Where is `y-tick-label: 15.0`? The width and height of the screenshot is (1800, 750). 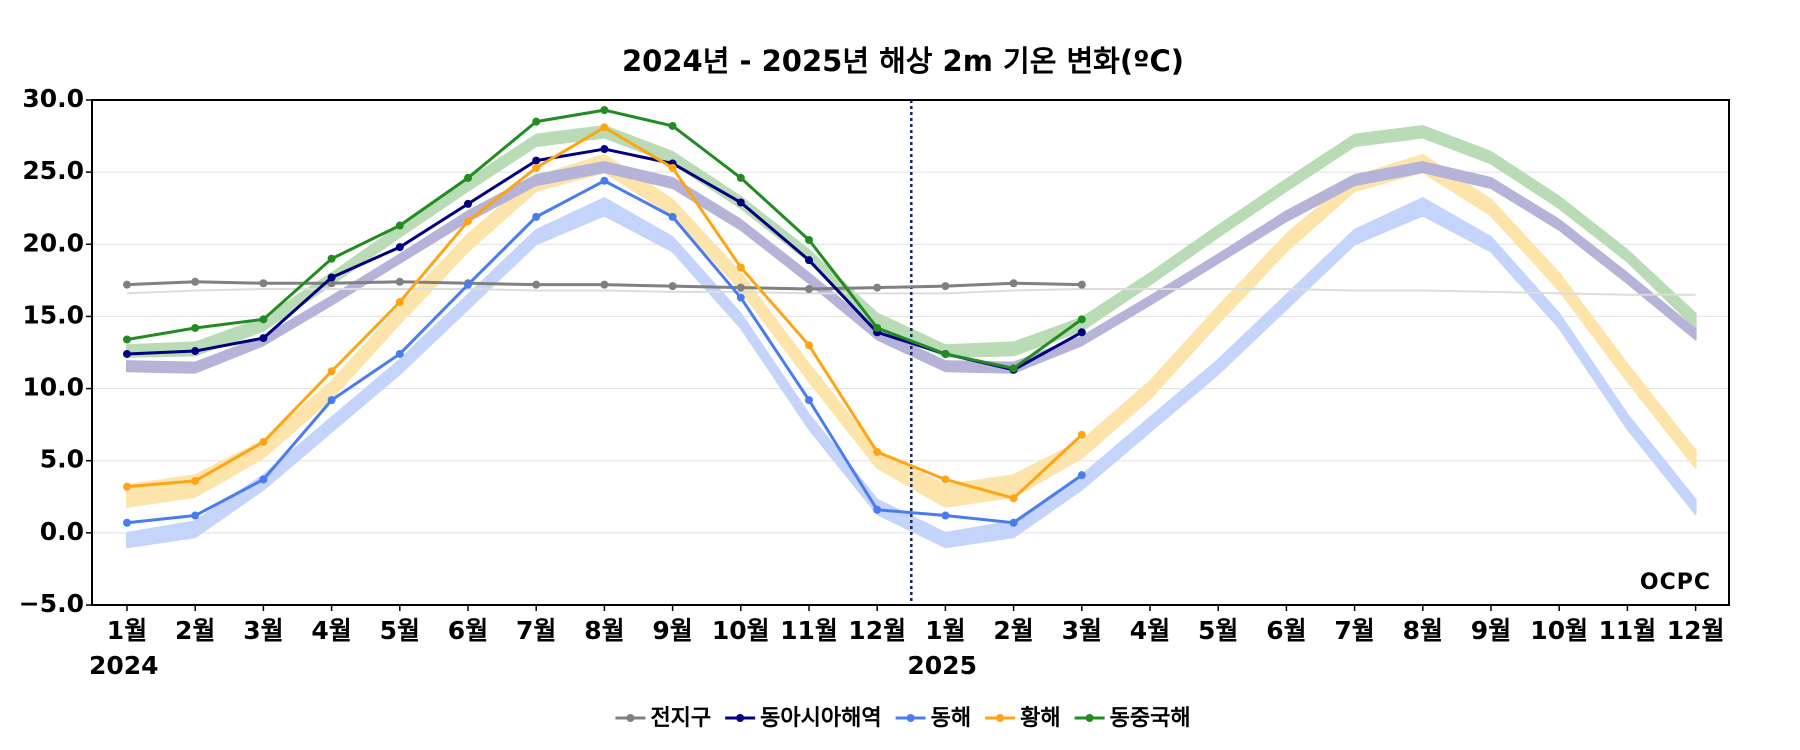
y-tick-label: 15.0 is located at coordinates (53, 314).